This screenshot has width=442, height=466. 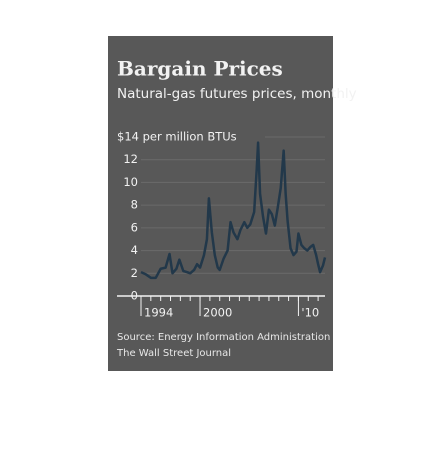 I want to click on y-tick-label: 4, so click(x=134, y=250).